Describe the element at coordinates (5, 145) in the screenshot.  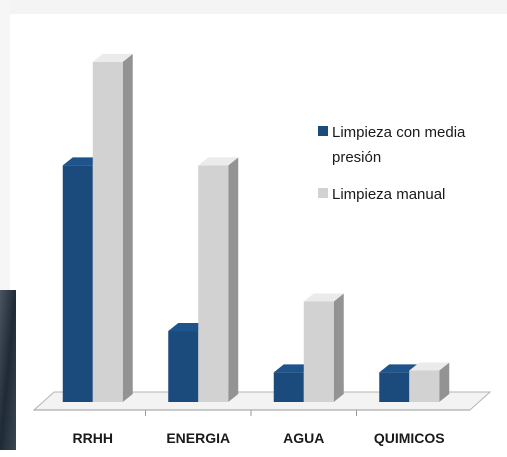
I see `left-edge` at that location.